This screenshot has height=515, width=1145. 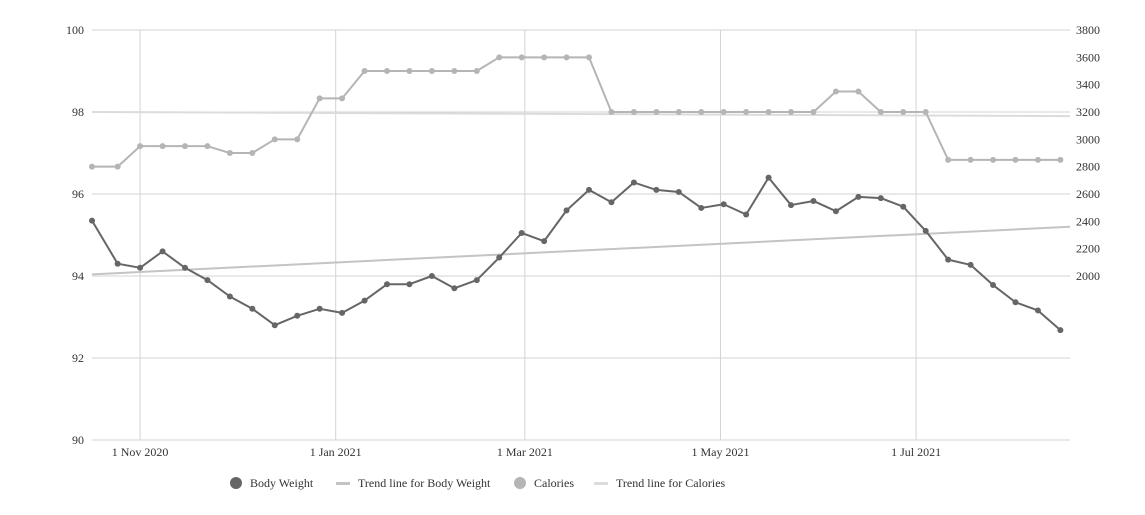 What do you see at coordinates (1088, 112) in the screenshot?
I see `y-right-tick-label: 3200` at bounding box center [1088, 112].